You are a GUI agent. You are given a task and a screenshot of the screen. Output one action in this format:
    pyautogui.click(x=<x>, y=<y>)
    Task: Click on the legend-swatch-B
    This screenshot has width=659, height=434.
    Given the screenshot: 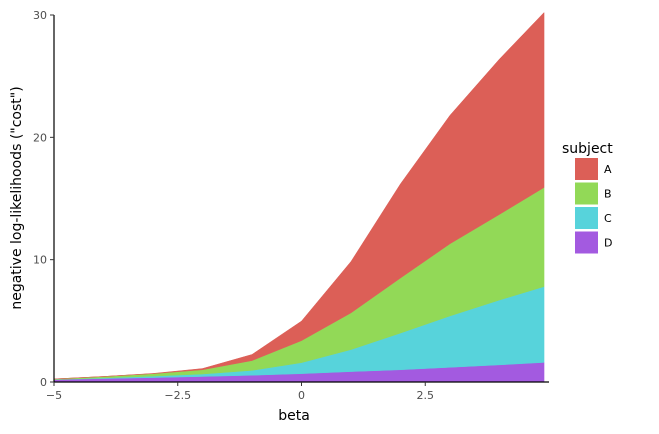 What is the action you would take?
    pyautogui.click(x=586, y=193)
    